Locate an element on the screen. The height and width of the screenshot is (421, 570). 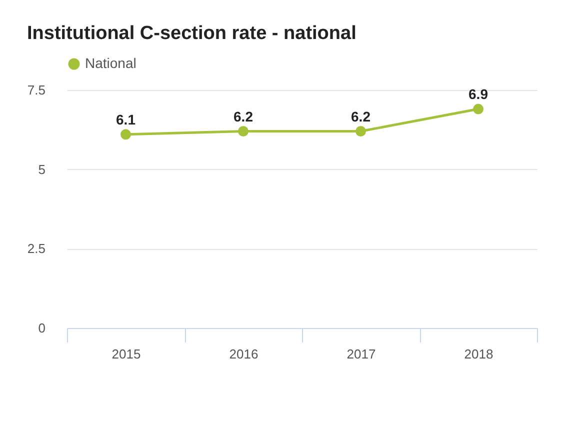
data-label: 6.9 is located at coordinates (478, 94).